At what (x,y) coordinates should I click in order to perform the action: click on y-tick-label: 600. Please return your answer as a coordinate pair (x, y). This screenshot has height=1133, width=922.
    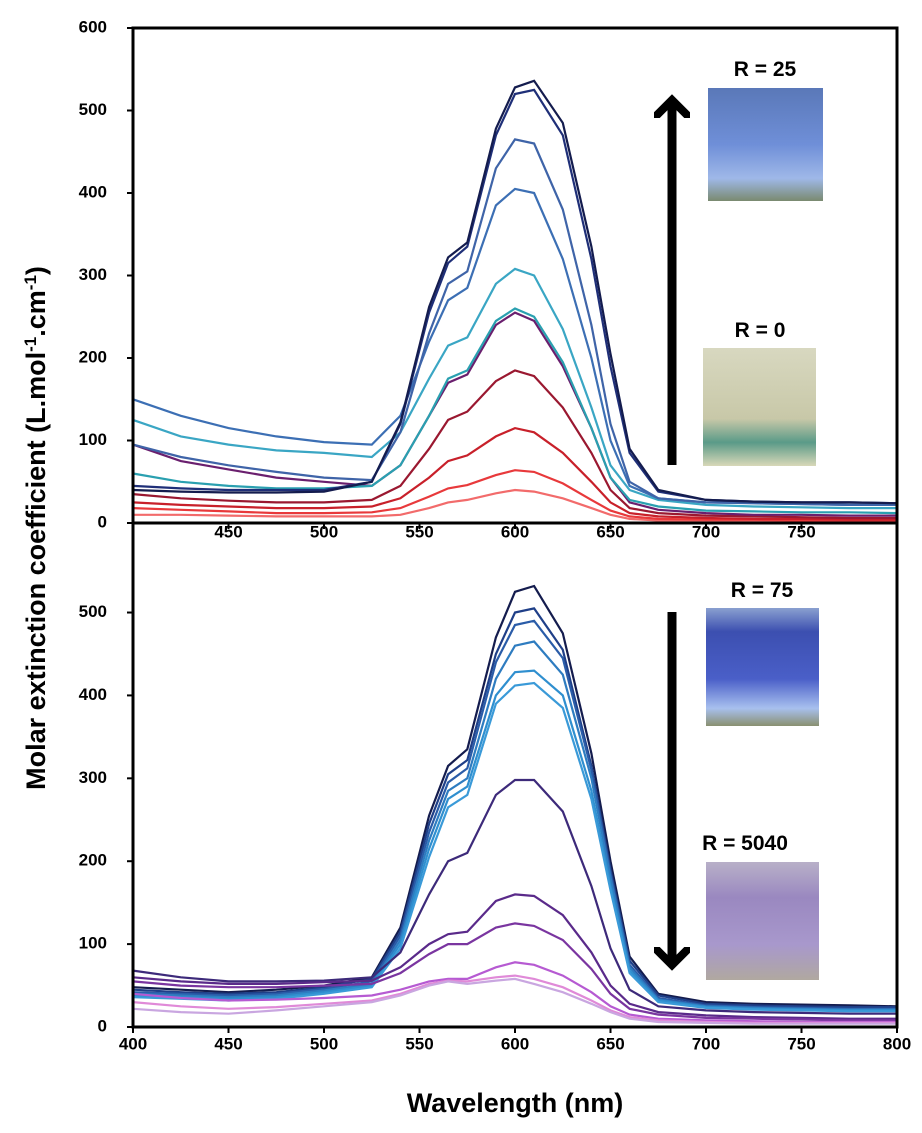
    Looking at the image, I should click on (93, 26).